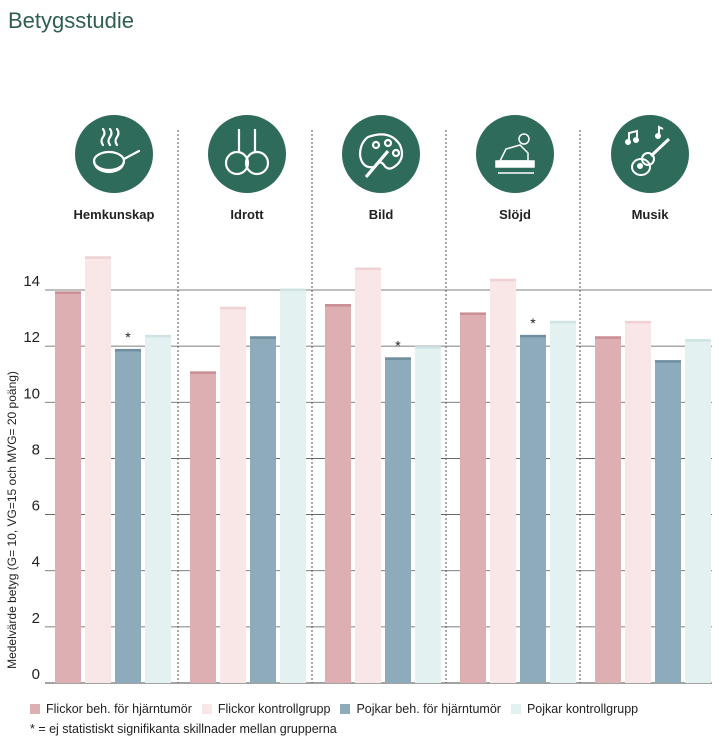 Image resolution: width=720 pixels, height=743 pixels. Describe the element at coordinates (36, 618) in the screenshot. I see `y-tick-label: 2` at that location.